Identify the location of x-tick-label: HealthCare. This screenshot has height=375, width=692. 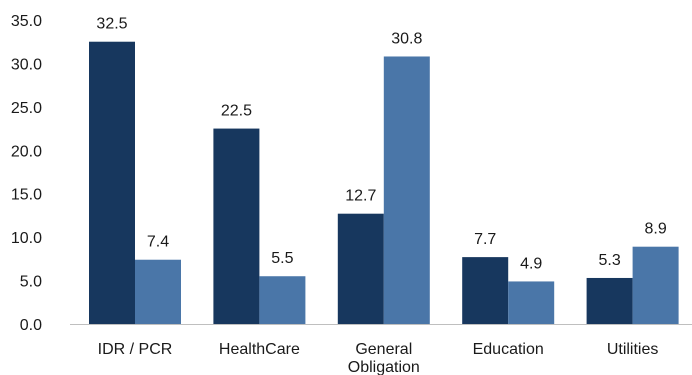
(259, 349).